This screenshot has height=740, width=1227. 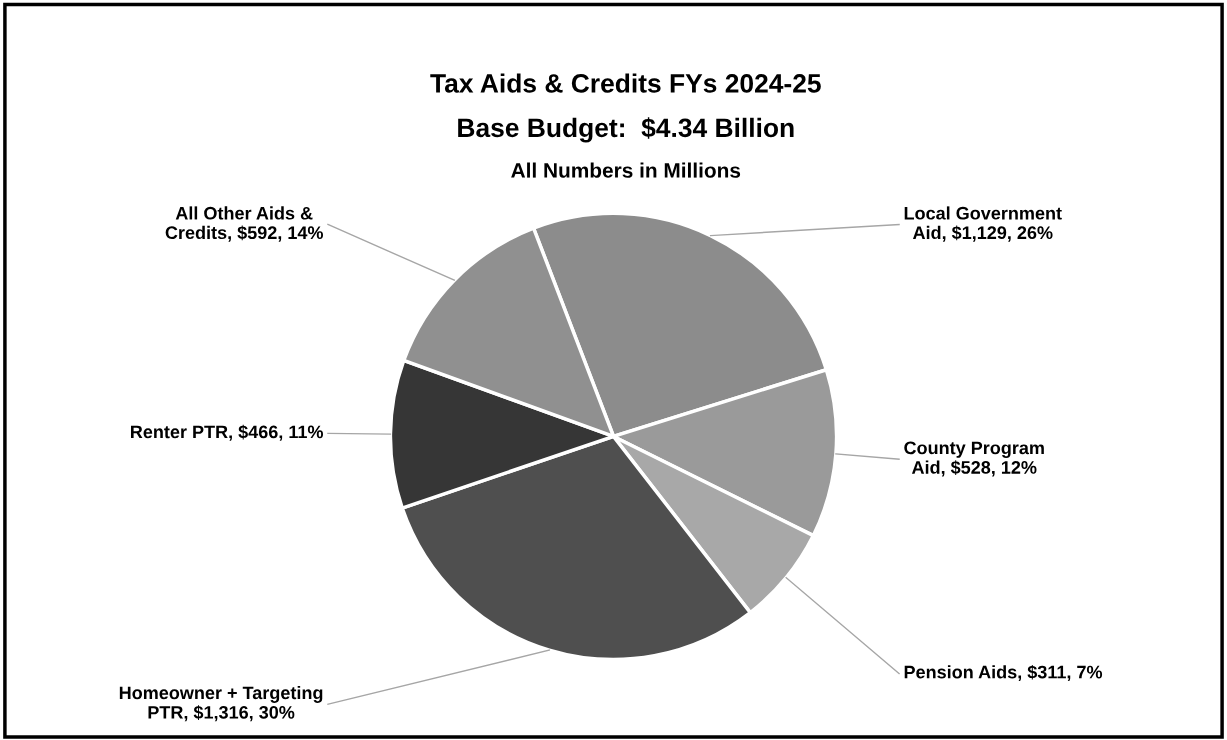 What do you see at coordinates (626, 170) in the screenshot?
I see `text: All Numbers in Millions` at bounding box center [626, 170].